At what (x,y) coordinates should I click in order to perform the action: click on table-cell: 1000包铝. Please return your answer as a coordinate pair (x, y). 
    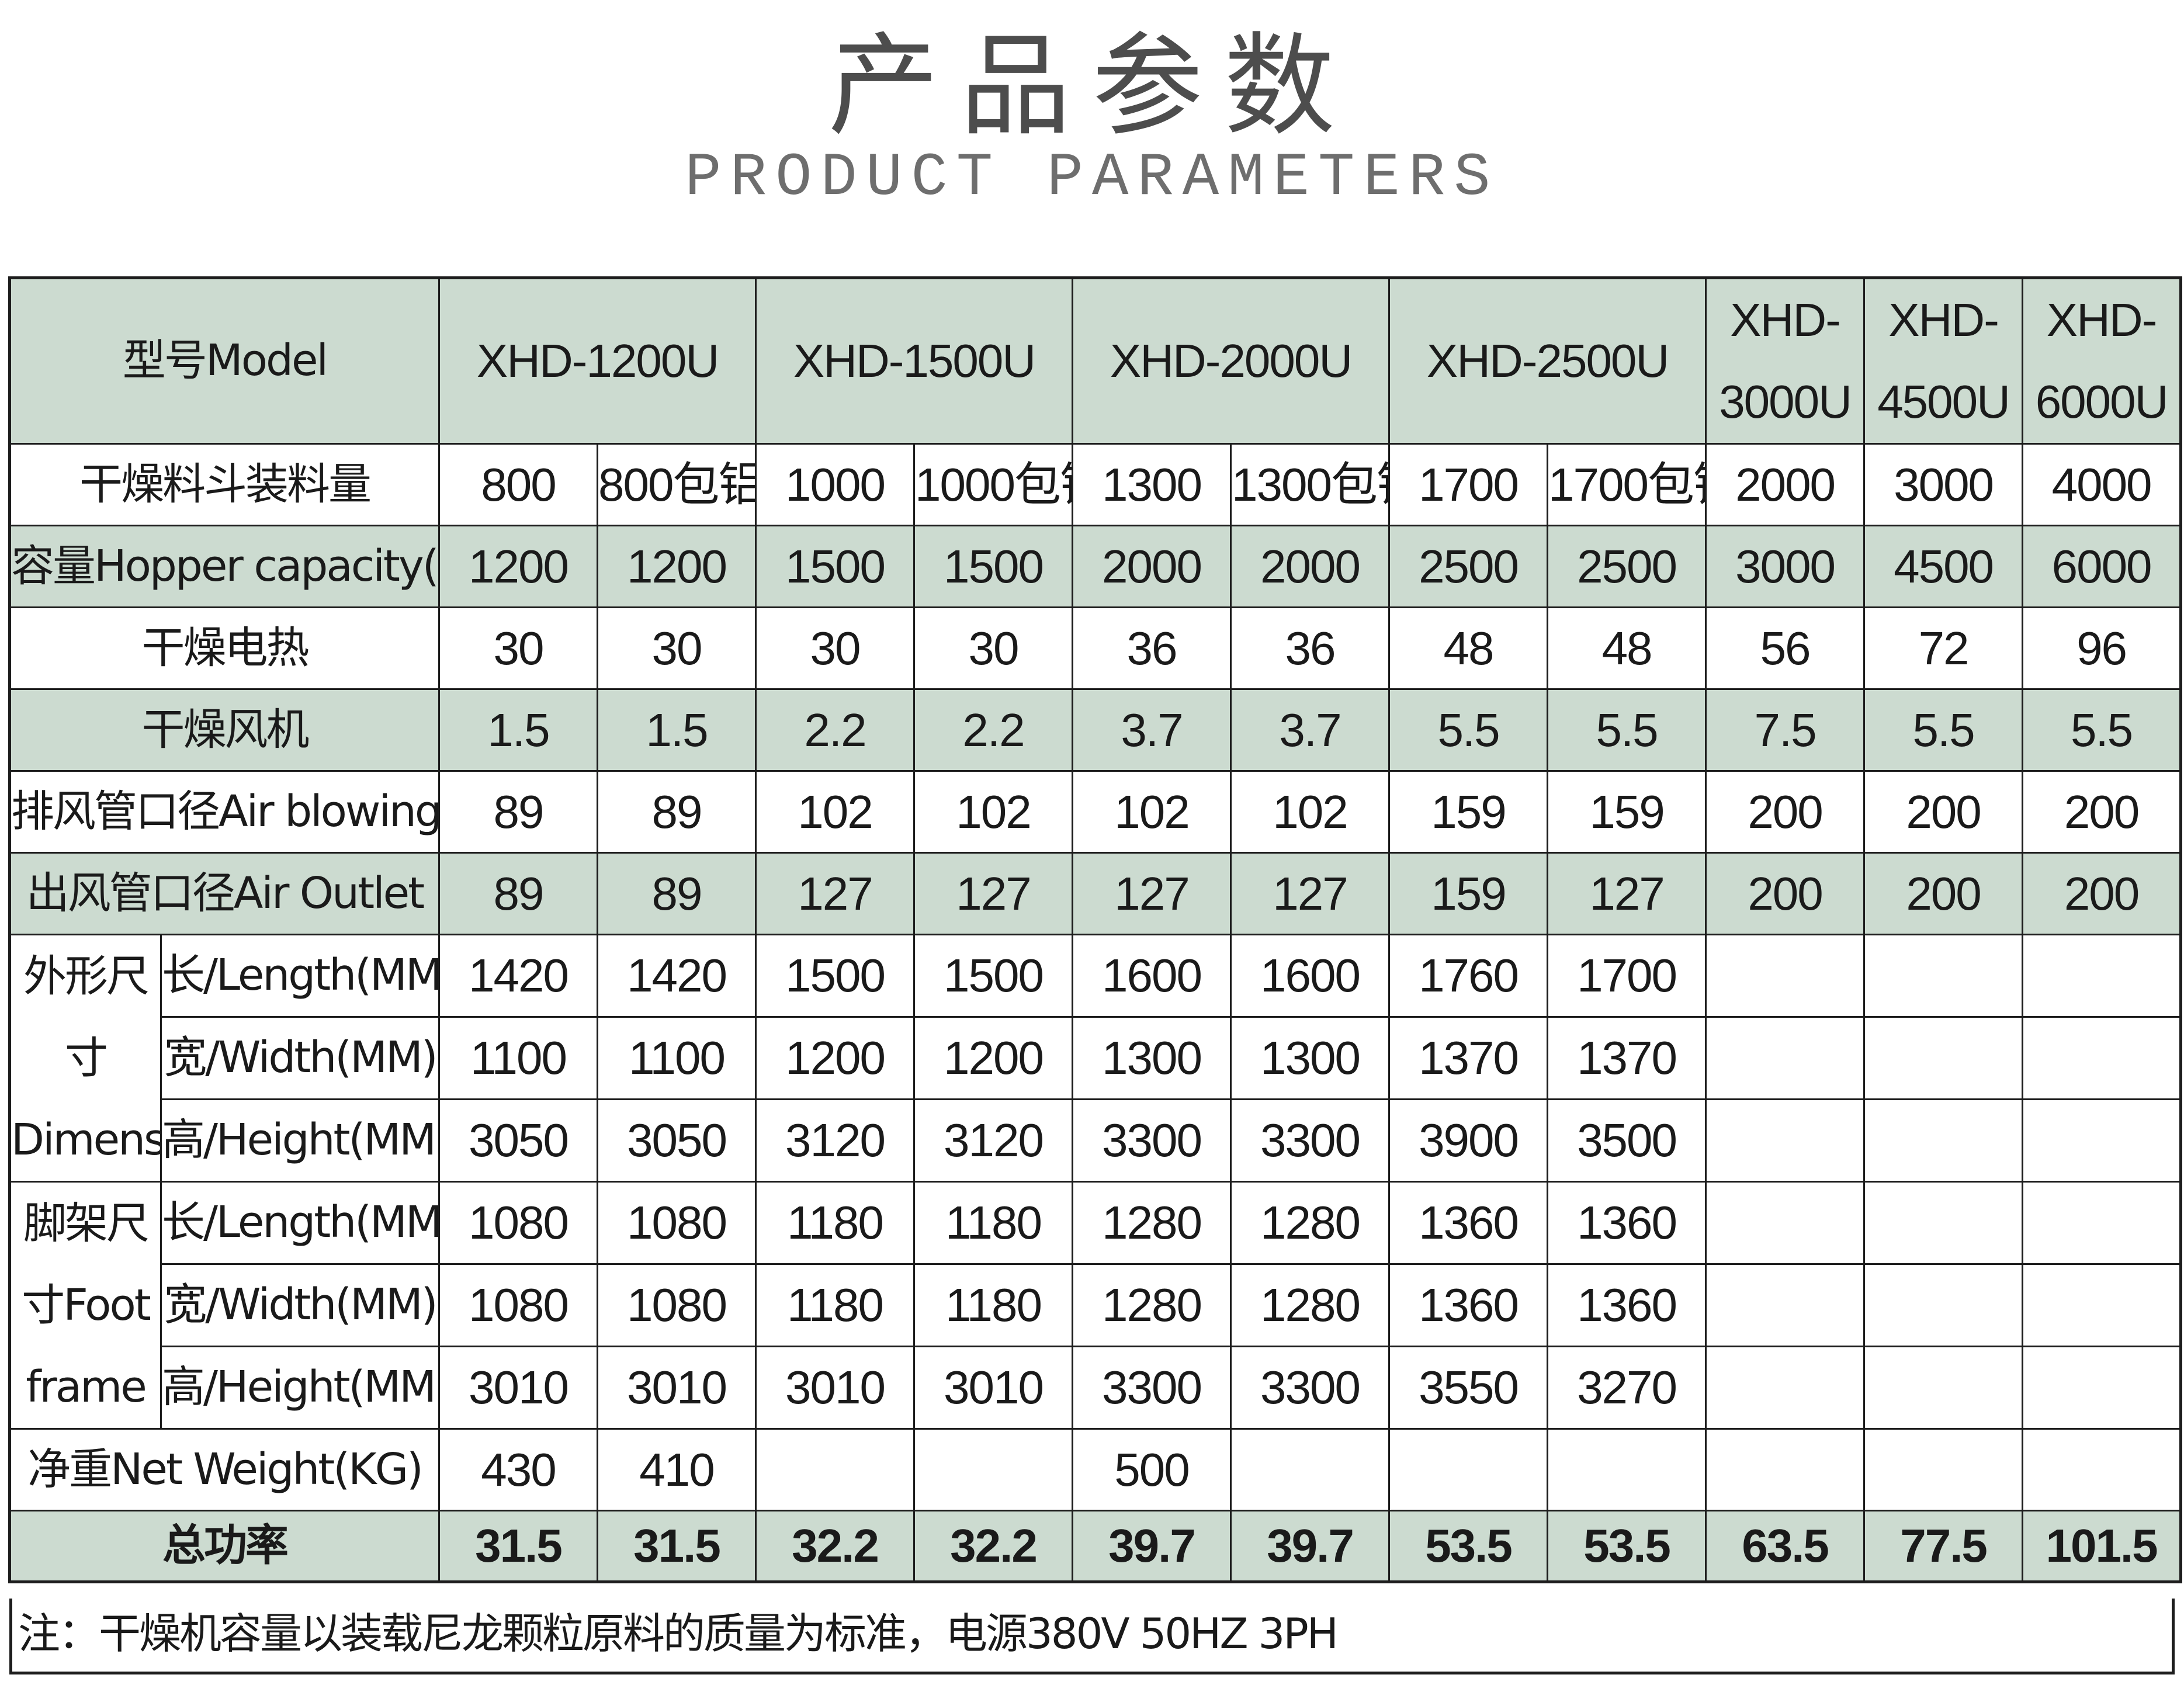
    Looking at the image, I should click on (993, 484).